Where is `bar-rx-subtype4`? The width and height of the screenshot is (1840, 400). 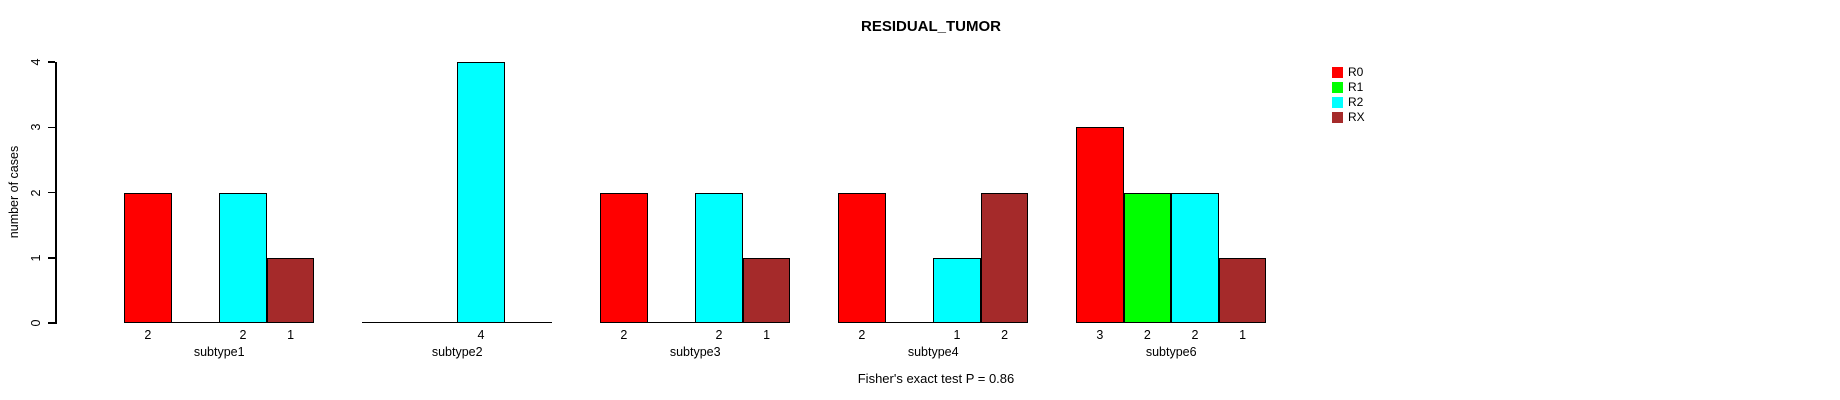
bar-rx-subtype4 is located at coordinates (1004, 257).